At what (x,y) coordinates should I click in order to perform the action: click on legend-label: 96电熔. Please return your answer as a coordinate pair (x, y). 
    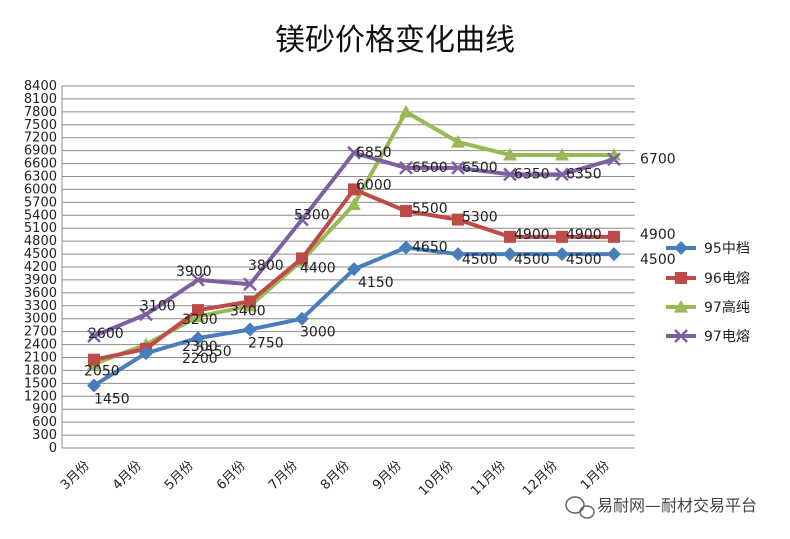
    Looking at the image, I should click on (727, 279).